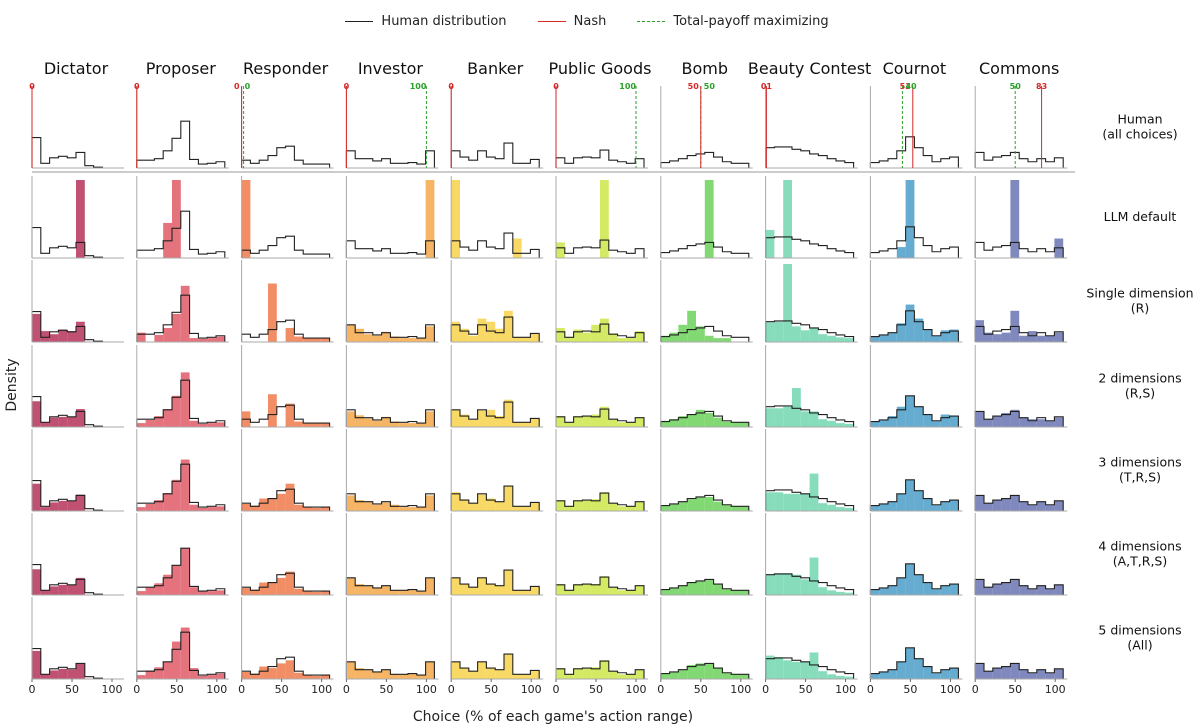 This screenshot has width=1200, height=728. Describe the element at coordinates (321, 689) in the screenshot. I see `x-tick-label-2-100: 100` at that location.